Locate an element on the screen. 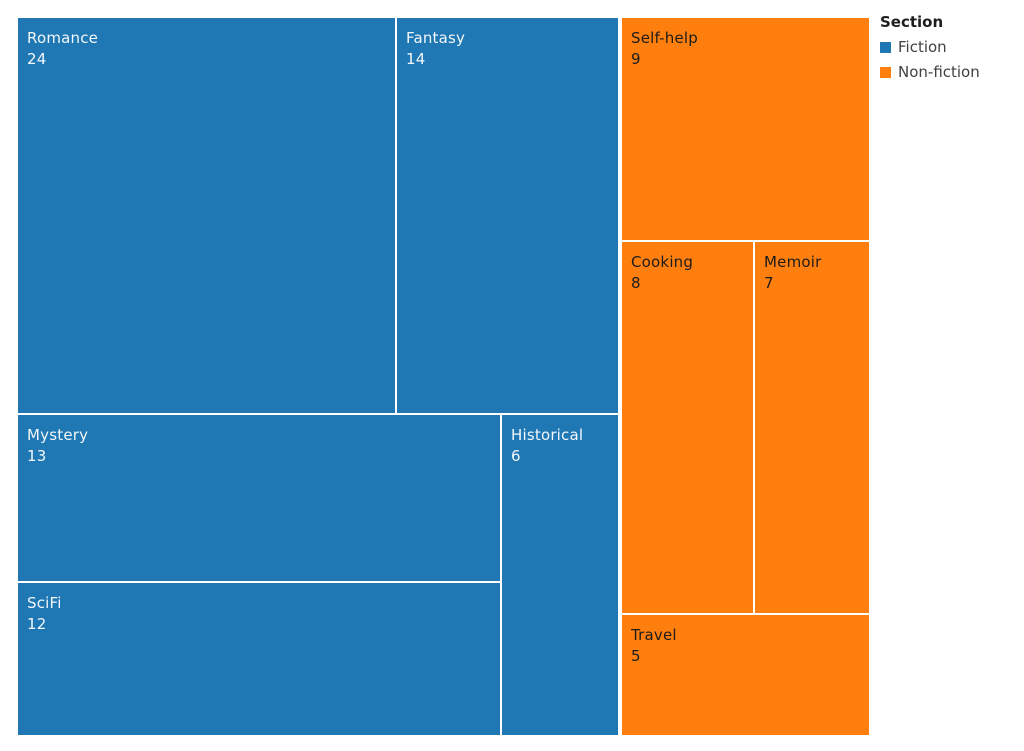 This screenshot has width=1024, height=751. node-value: 5 is located at coordinates (636, 656).